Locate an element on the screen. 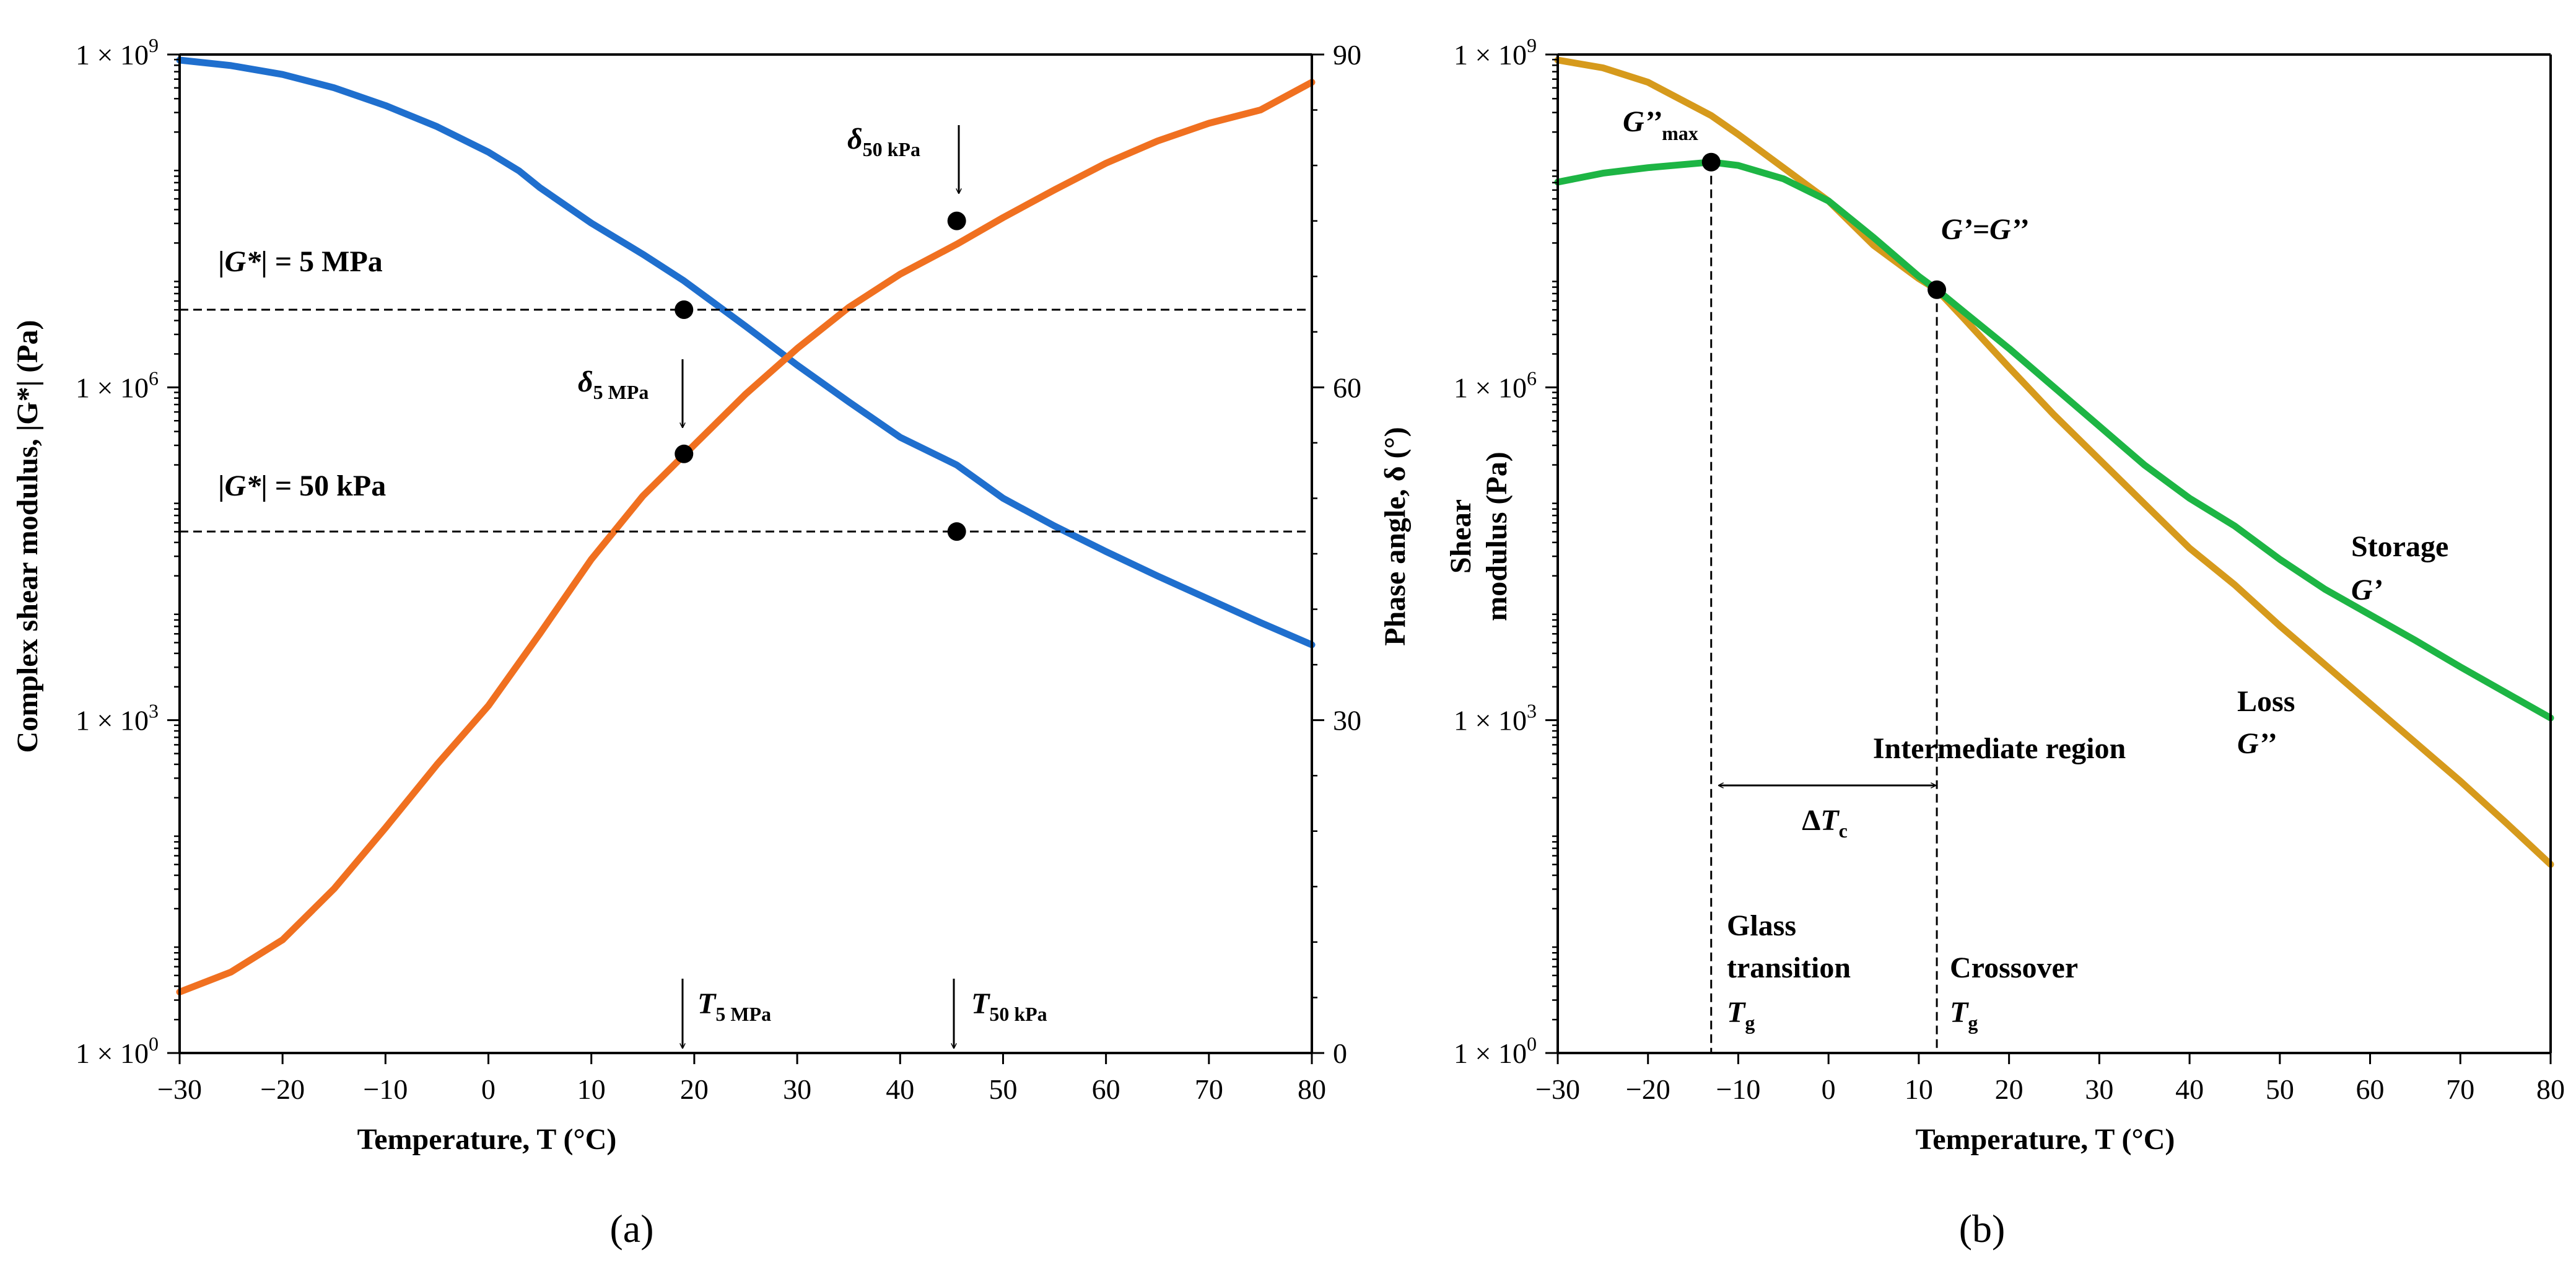 Image resolution: width=2576 pixels, height=1276 pixels. intermediate-region-label: Intermediate region is located at coordinates (1999, 748).